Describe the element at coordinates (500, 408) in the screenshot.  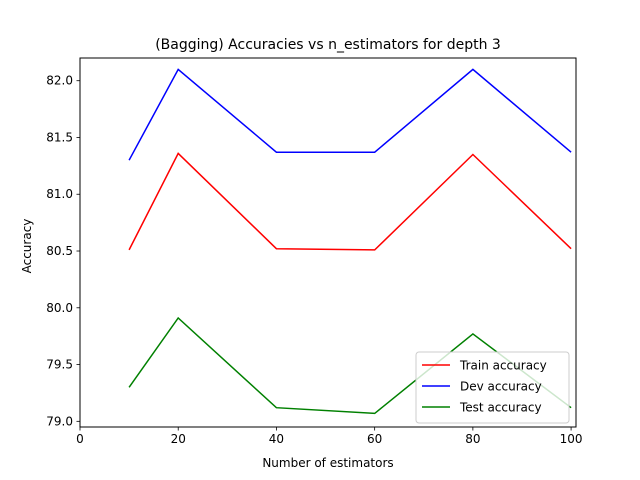
I see `legend-label-2: Test accuracy` at that location.